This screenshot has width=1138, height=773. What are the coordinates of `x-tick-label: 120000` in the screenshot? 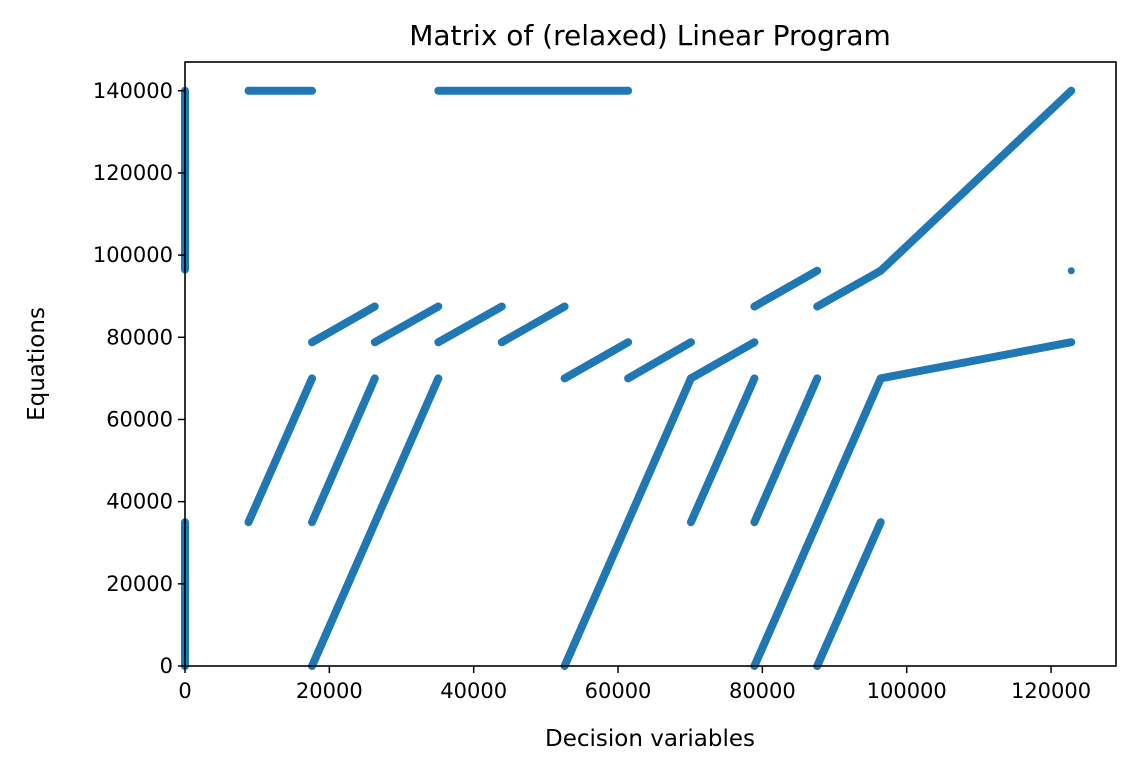 It's located at (1051, 691).